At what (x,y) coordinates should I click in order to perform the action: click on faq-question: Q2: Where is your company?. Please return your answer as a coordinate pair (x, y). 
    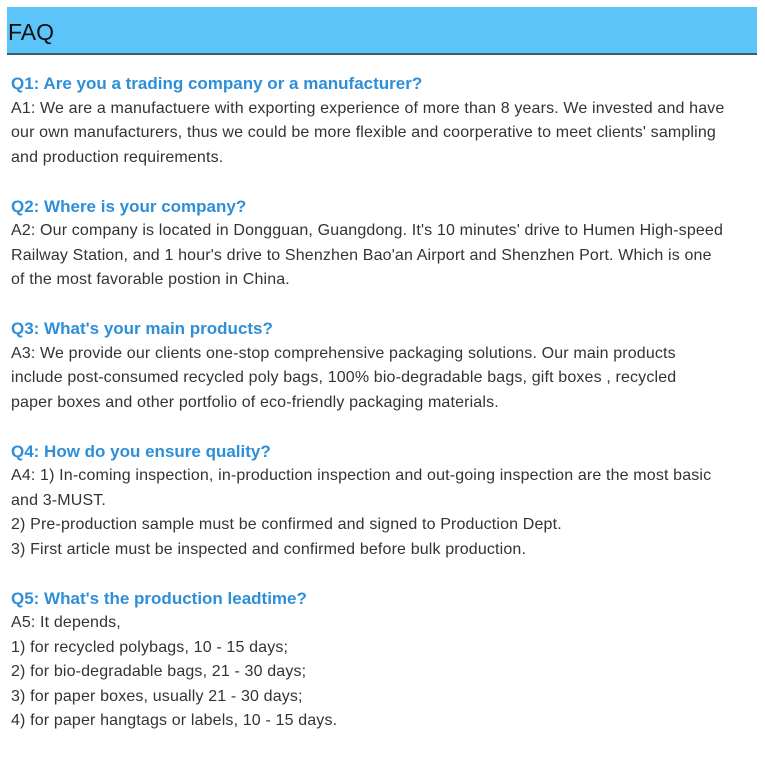
    Looking at the image, I should click on (129, 206).